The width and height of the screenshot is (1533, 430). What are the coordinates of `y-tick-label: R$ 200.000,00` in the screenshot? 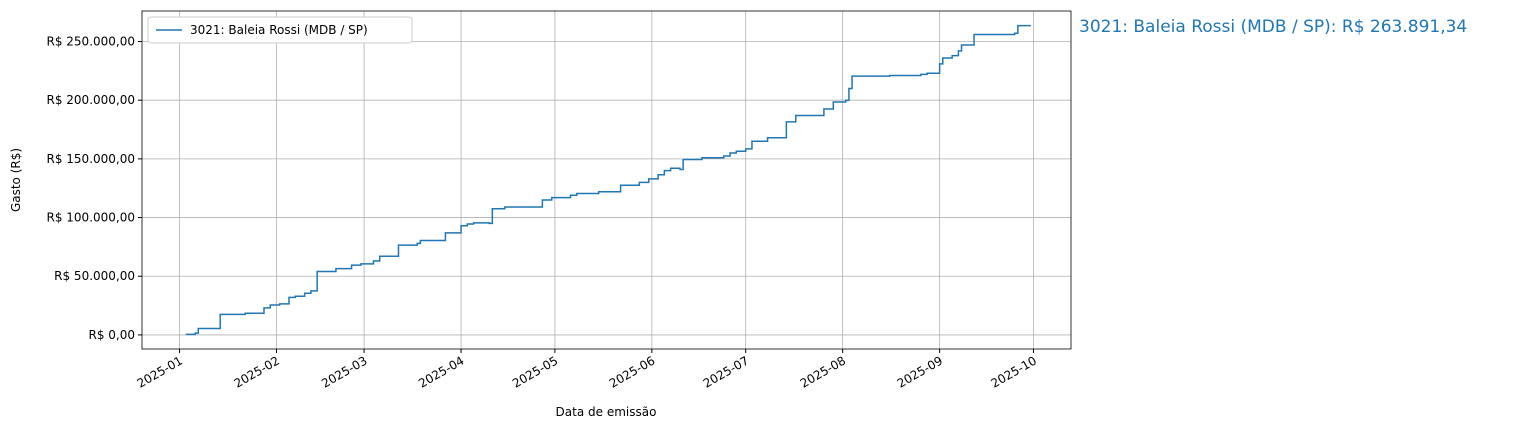 It's located at (91, 100).